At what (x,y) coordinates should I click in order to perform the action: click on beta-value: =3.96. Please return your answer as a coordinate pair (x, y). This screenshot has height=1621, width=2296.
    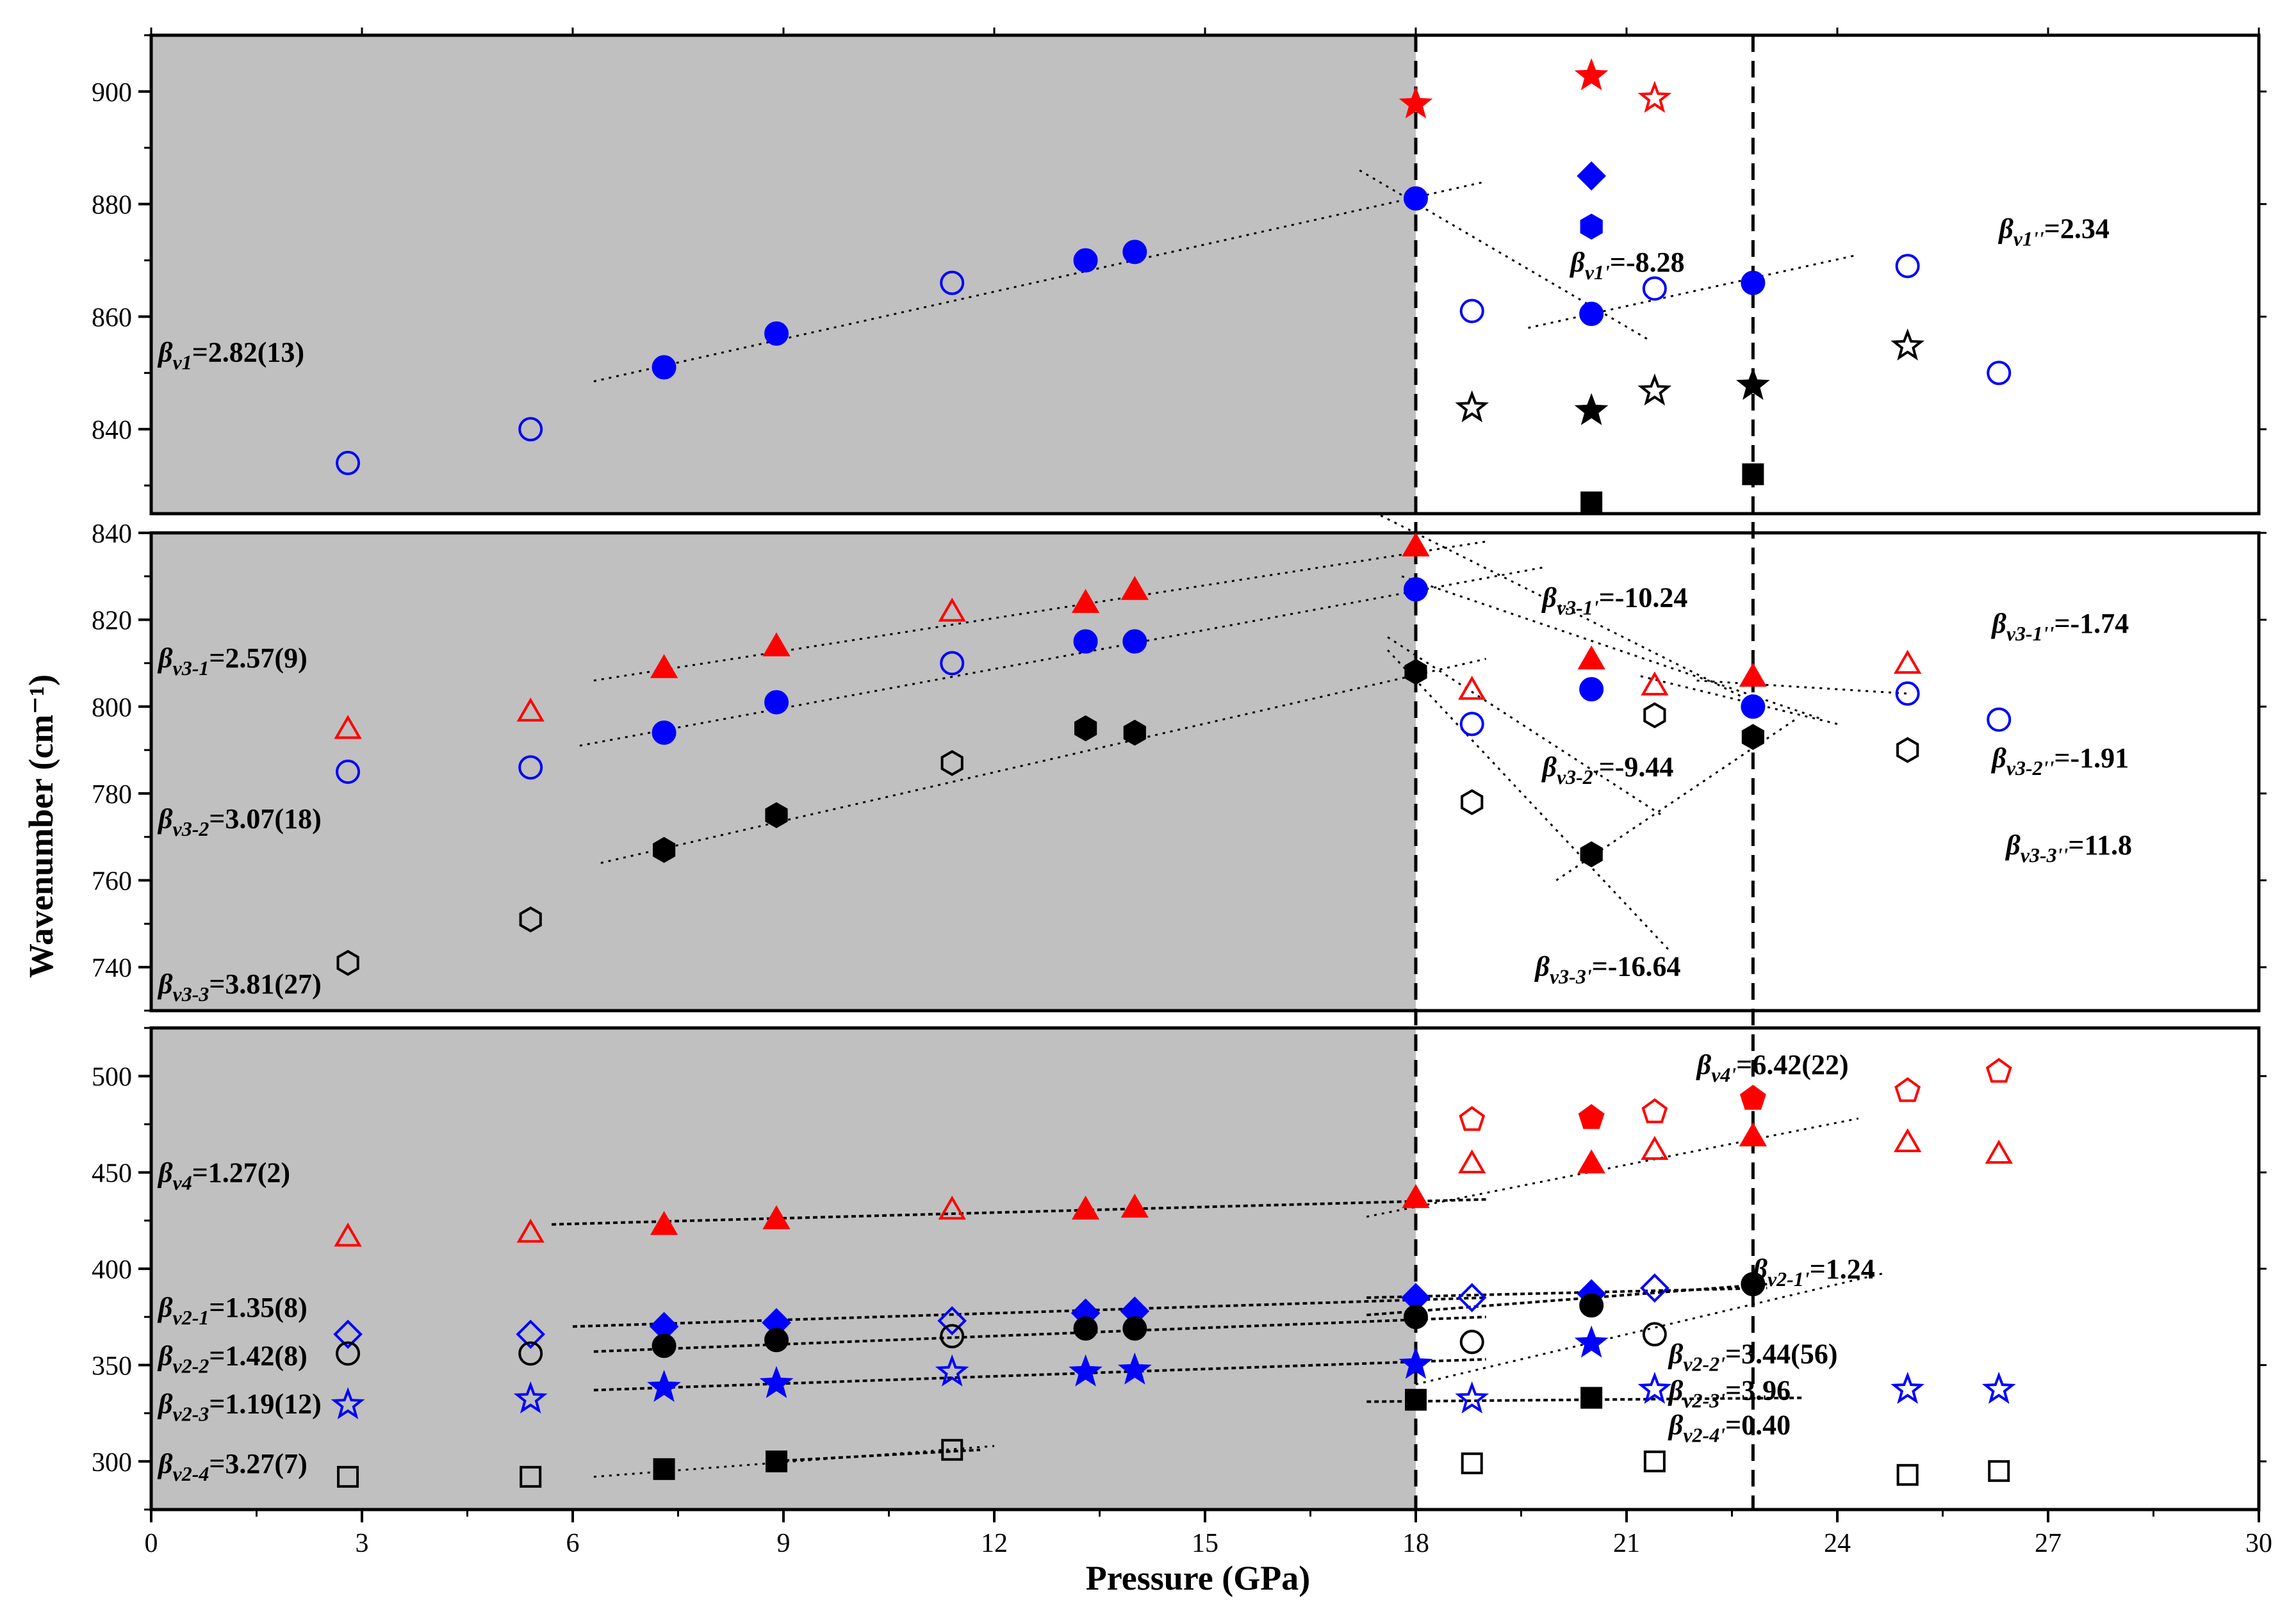
    Looking at the image, I should click on (1758, 1390).